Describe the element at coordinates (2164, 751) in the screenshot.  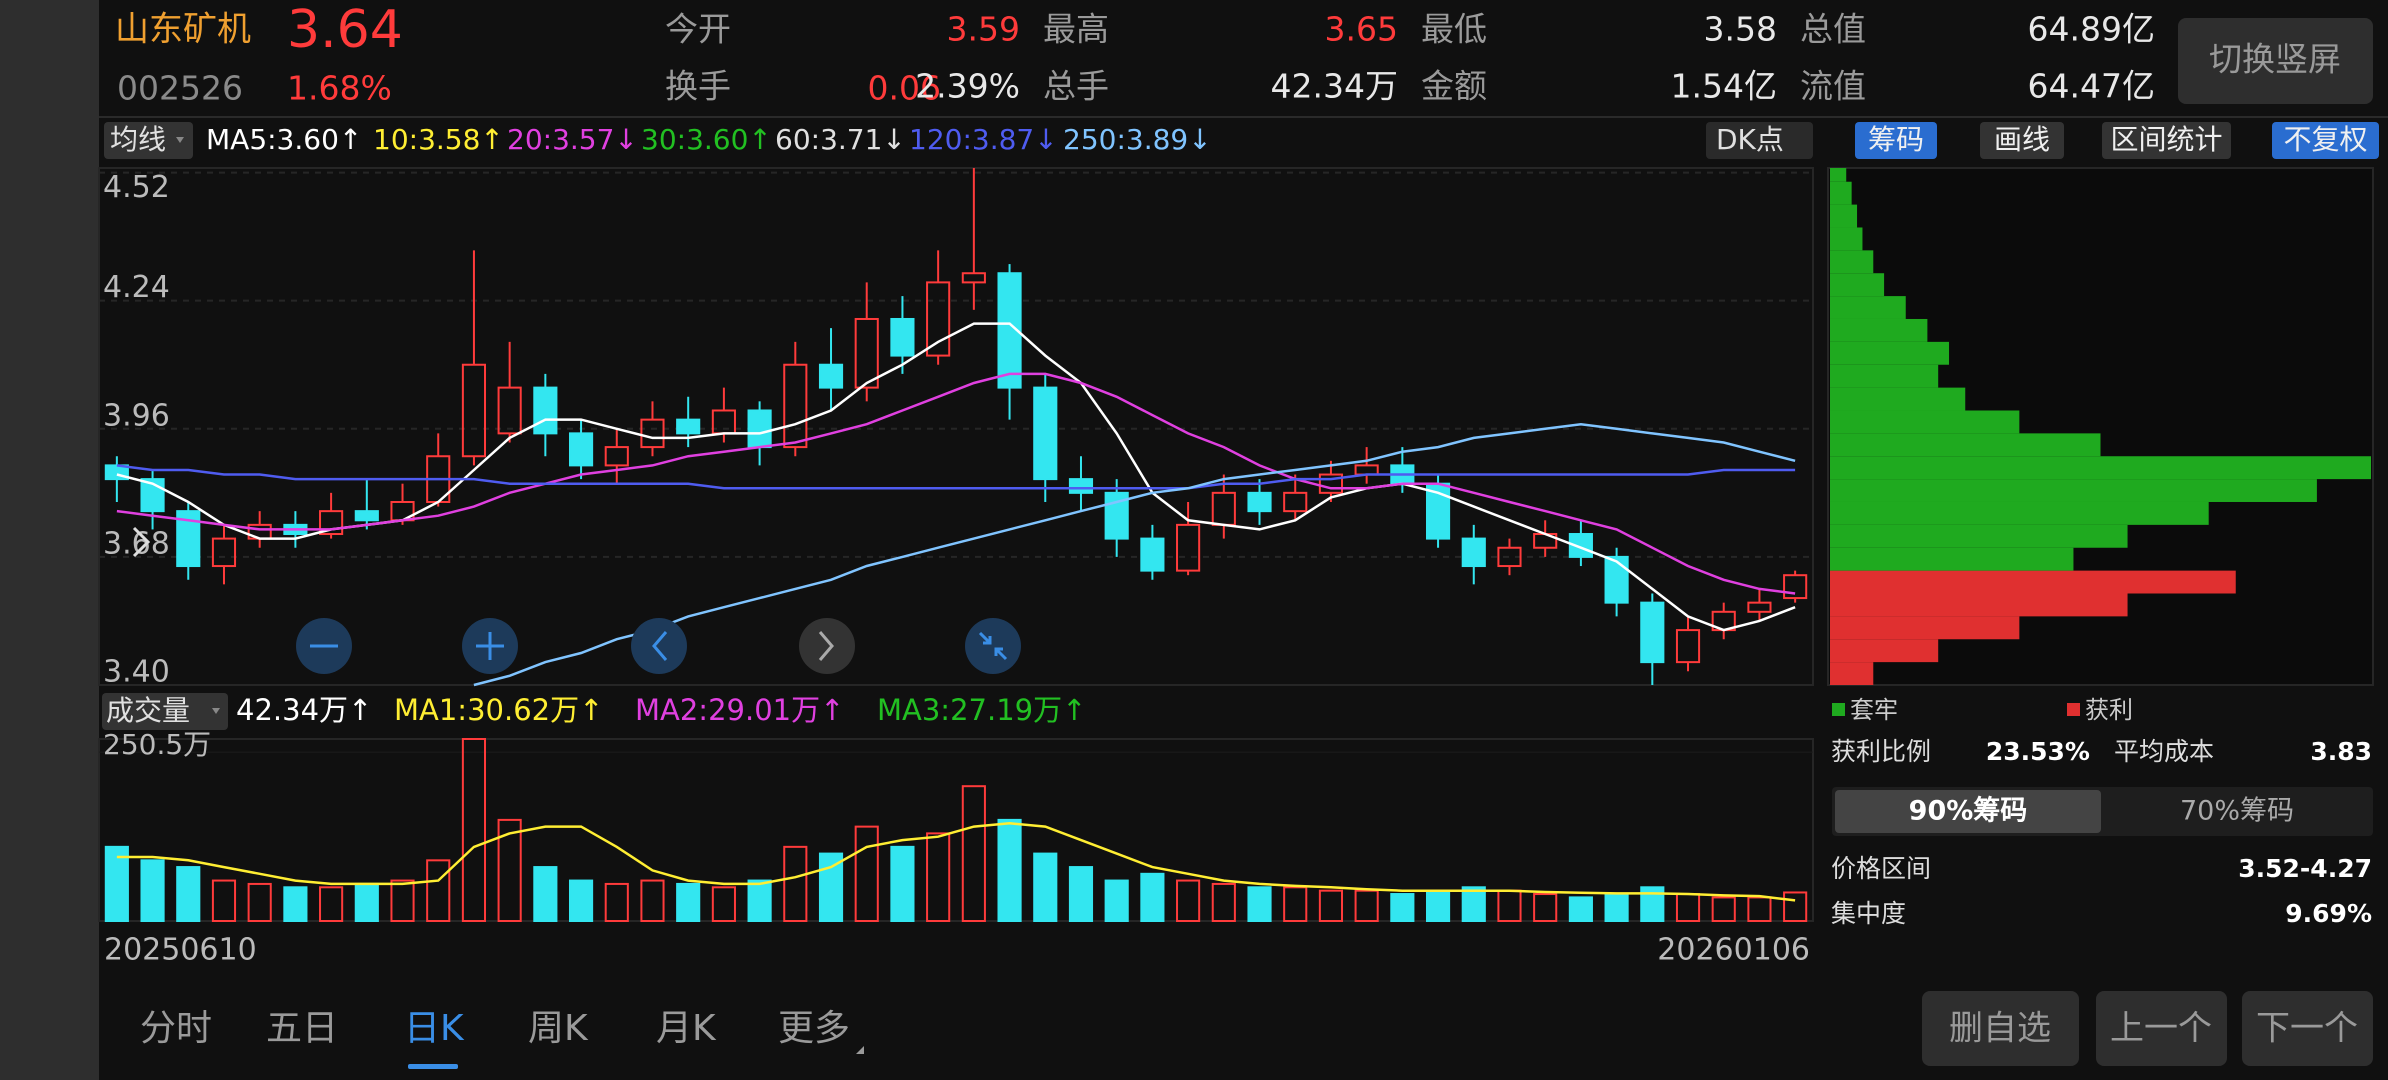
I see `avg-cost-label: 平均成本` at that location.